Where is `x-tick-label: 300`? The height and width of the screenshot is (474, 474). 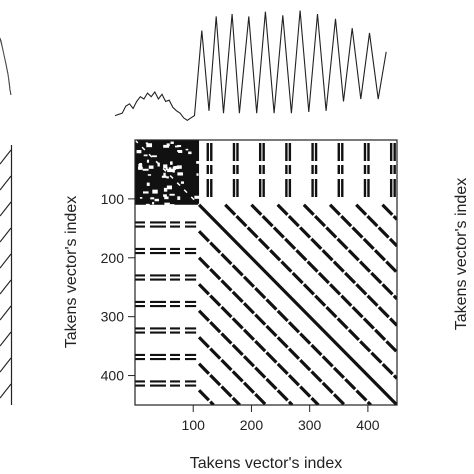
x-tick-label: 300 is located at coordinates (310, 425).